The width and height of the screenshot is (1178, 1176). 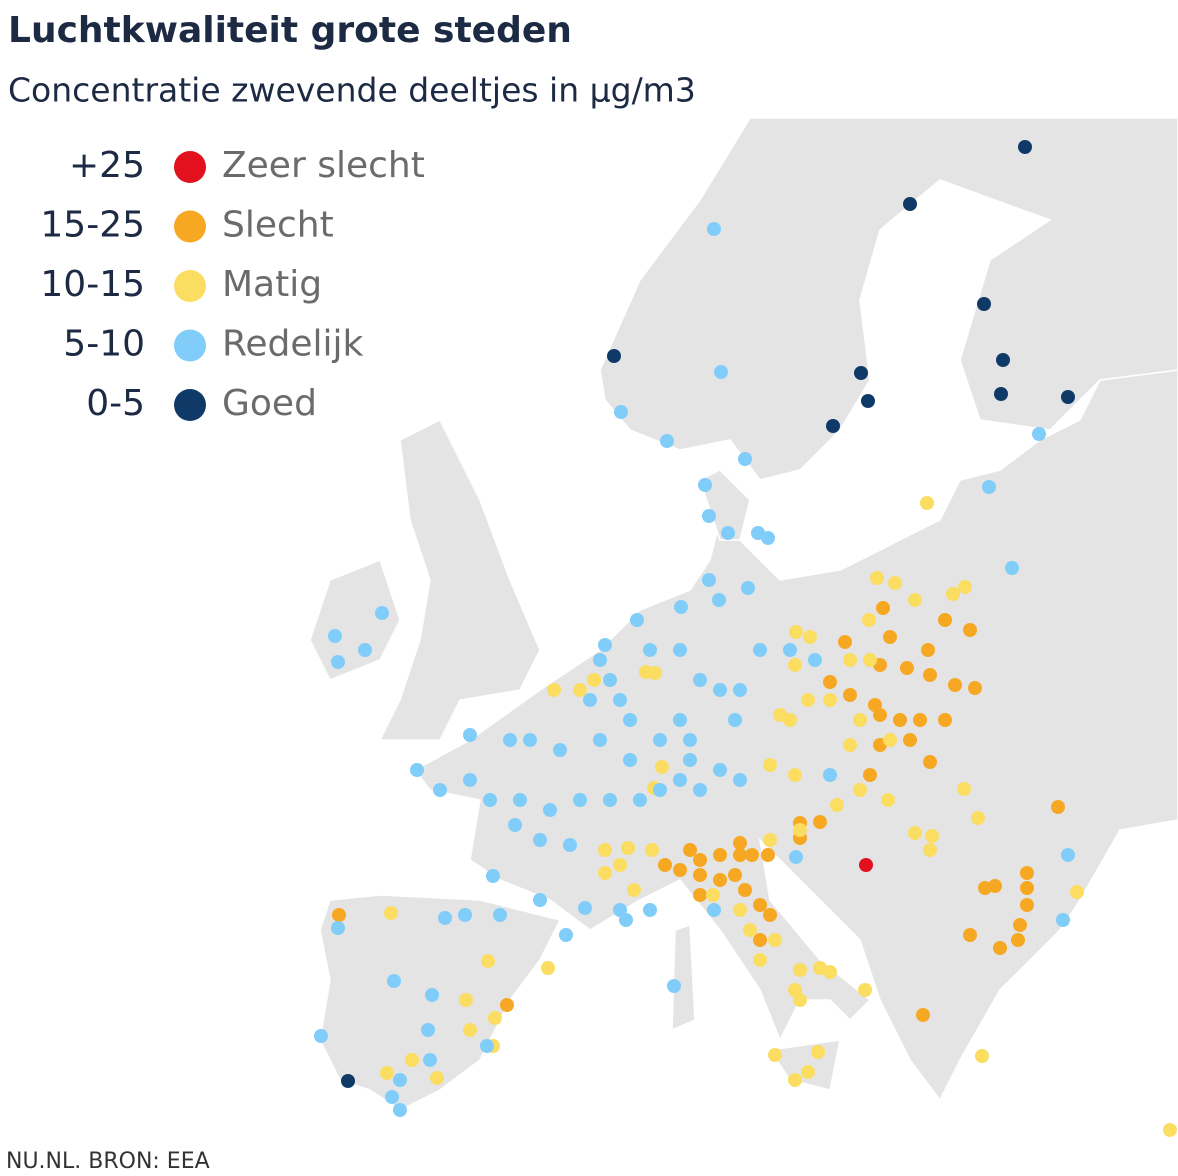 What do you see at coordinates (293, 344) in the screenshot?
I see `legend-label: Redelijk` at bounding box center [293, 344].